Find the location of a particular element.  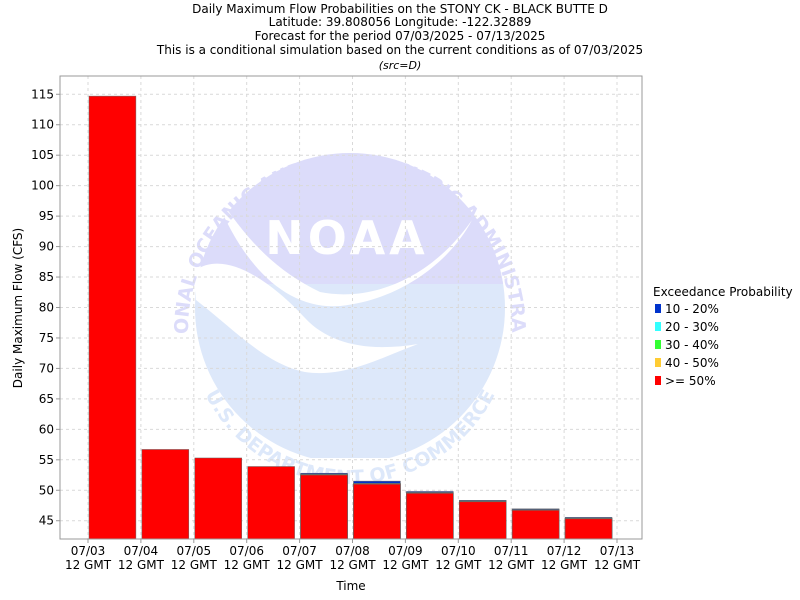

y-tick-label: 95 is located at coordinates (46, 216).